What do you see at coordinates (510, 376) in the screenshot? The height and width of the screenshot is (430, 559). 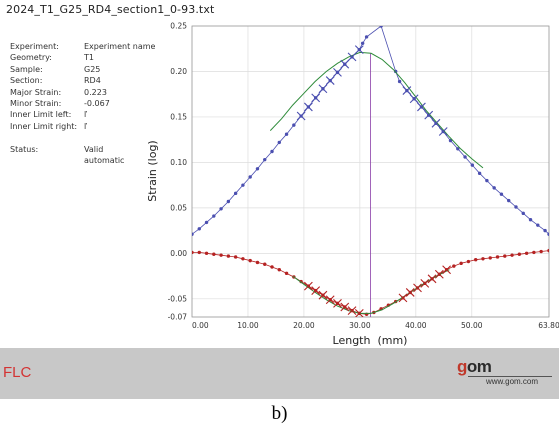 I see `logo-underline` at bounding box center [510, 376].